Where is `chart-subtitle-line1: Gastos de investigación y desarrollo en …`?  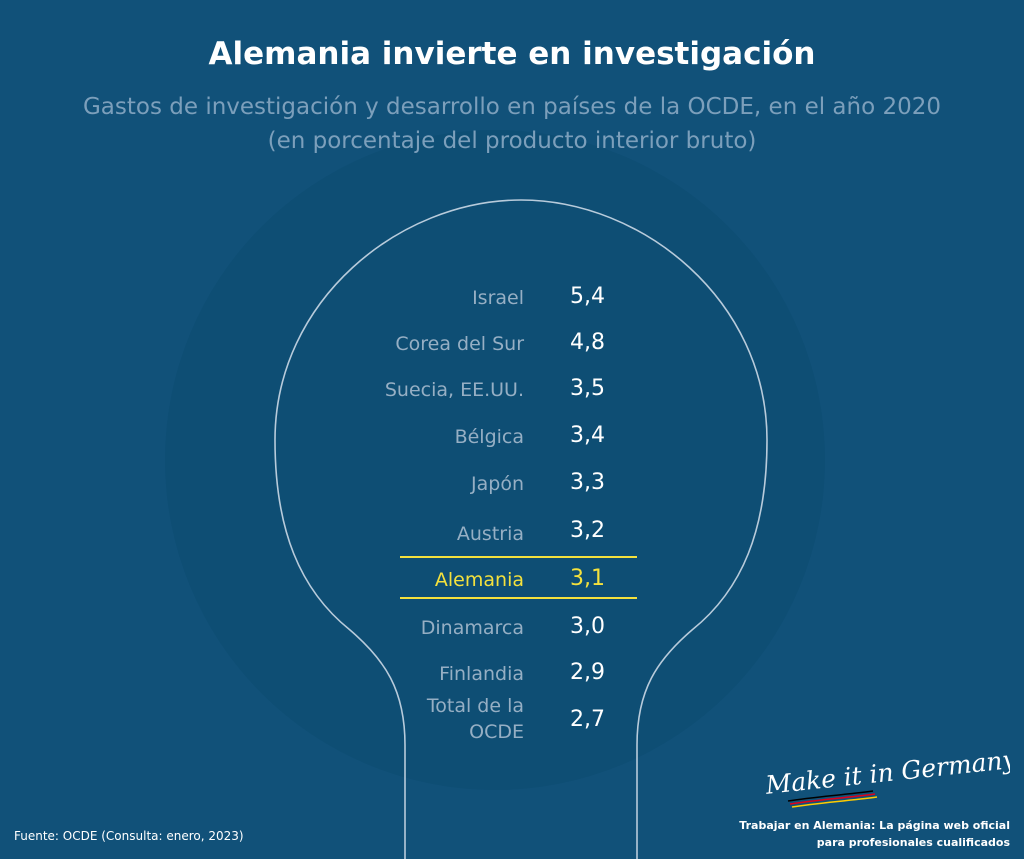
chart-subtitle-line1: Gastos de investigación y desarrollo en … is located at coordinates (512, 107).